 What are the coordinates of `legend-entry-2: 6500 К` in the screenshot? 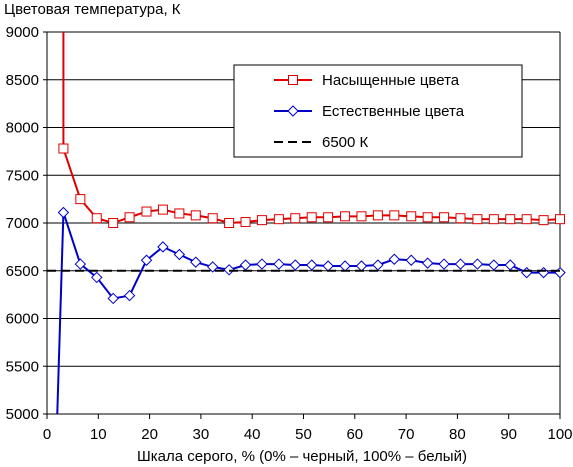 It's located at (321, 142).